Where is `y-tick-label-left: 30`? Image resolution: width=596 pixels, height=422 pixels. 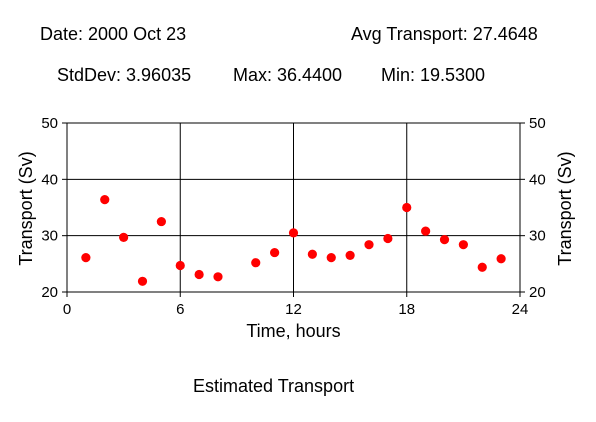 y-tick-label-left: 30 is located at coordinates (49, 236).